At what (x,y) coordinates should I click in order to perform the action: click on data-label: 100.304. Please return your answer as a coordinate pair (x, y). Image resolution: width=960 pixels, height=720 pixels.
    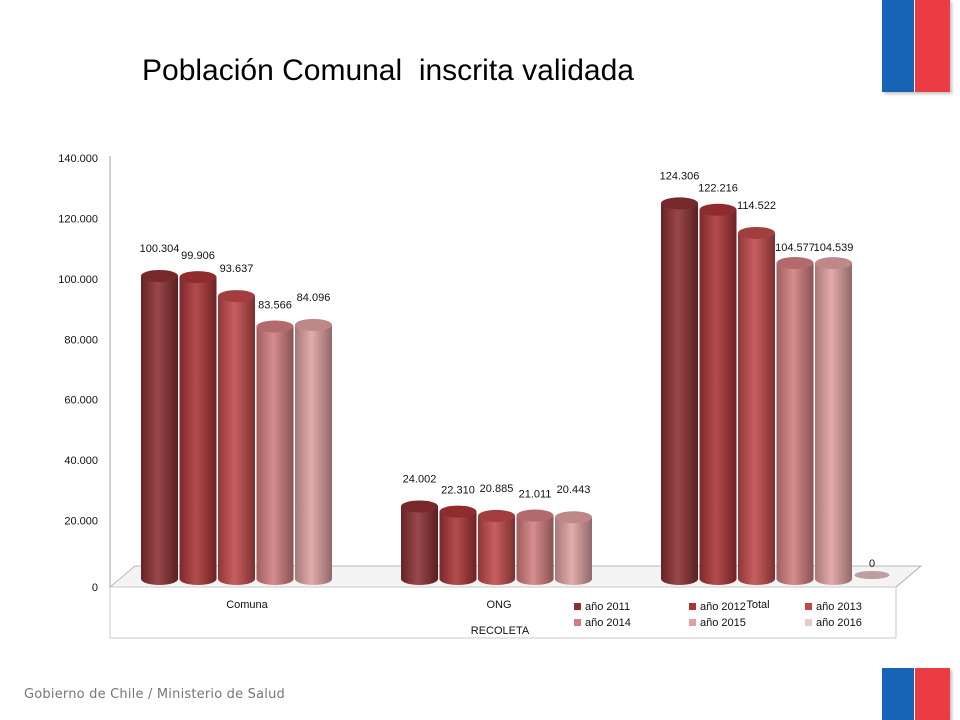
    Looking at the image, I should click on (160, 249).